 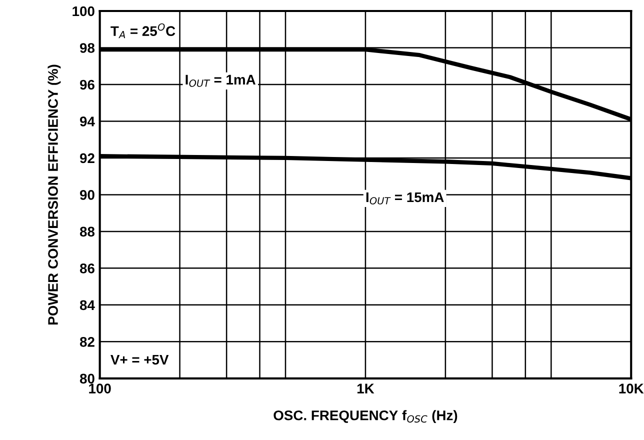 What do you see at coordinates (87, 231) in the screenshot?
I see `y-tick-label: 88` at bounding box center [87, 231].